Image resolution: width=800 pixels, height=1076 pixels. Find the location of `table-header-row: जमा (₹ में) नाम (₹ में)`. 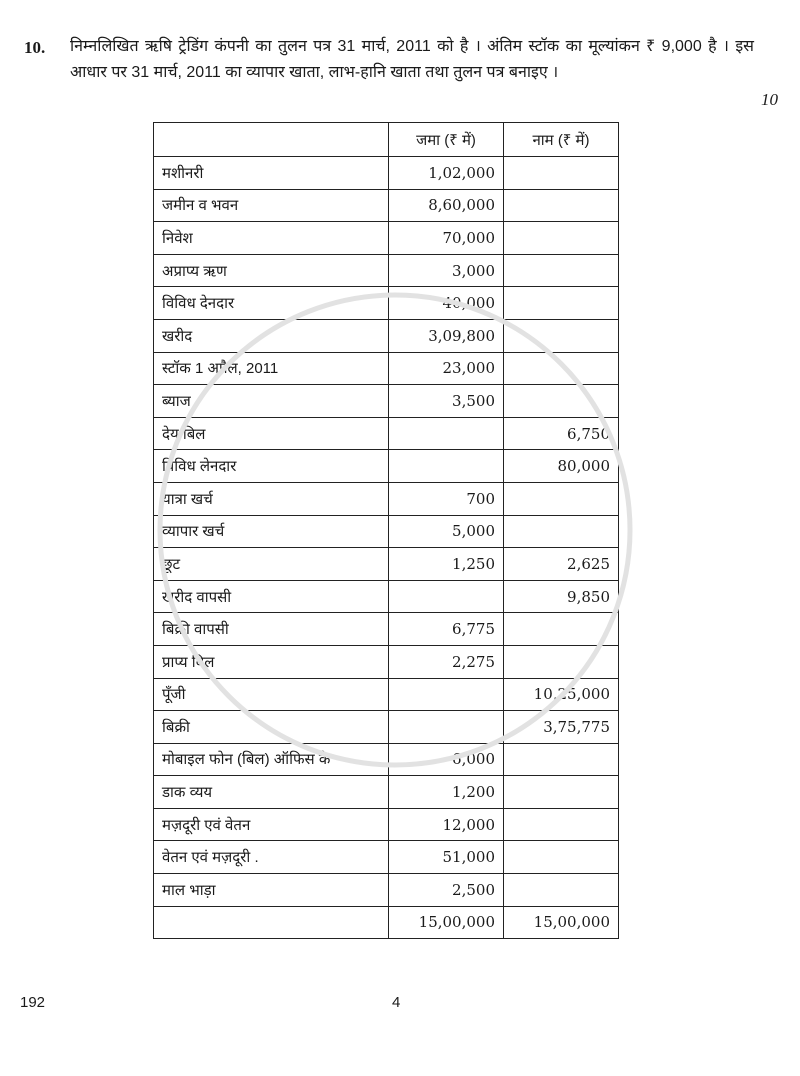

table-header-row: जमा (₹ में) नाम (₹ में) is located at coordinates (386, 139).